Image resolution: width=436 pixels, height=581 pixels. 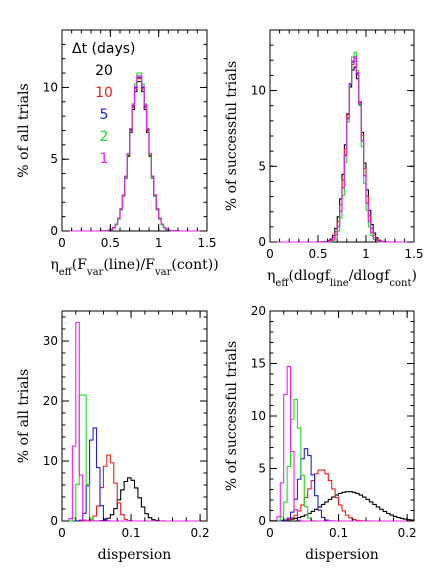 What do you see at coordinates (104, 71) in the screenshot?
I see `legend-entry-20: 20` at bounding box center [104, 71].